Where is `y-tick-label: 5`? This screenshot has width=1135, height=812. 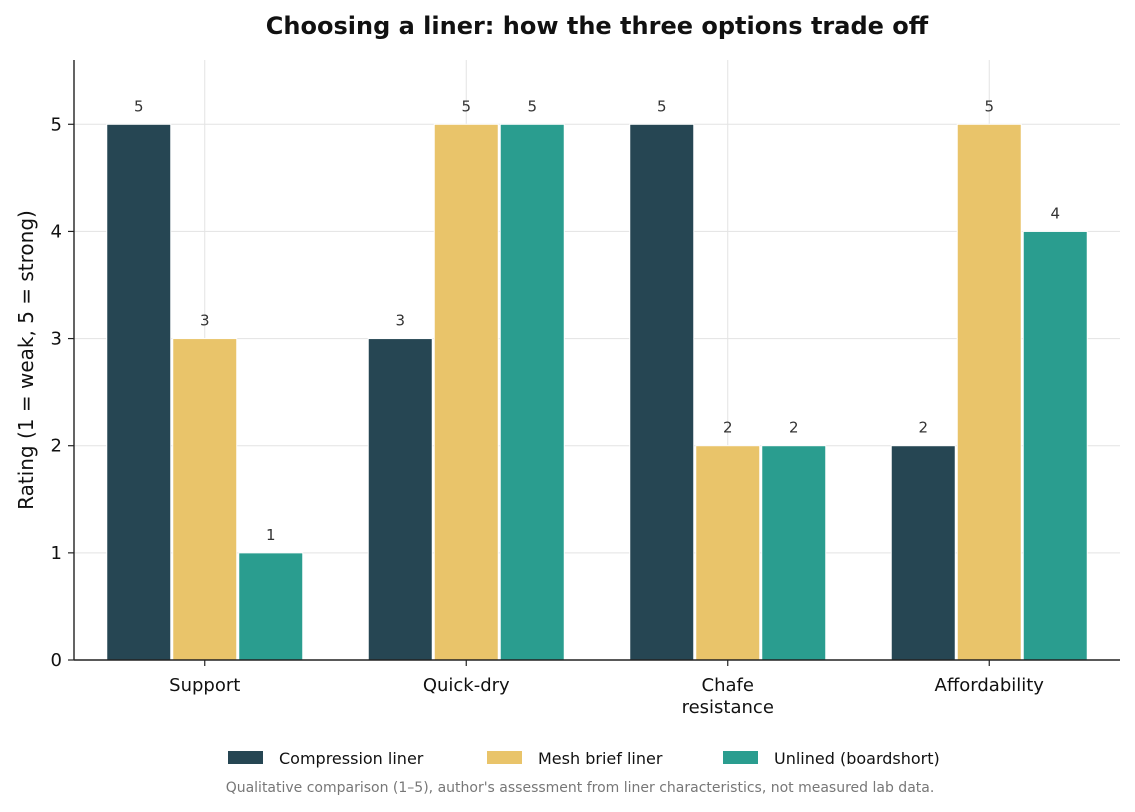
y-tick-label: 5 is located at coordinates (56, 124).